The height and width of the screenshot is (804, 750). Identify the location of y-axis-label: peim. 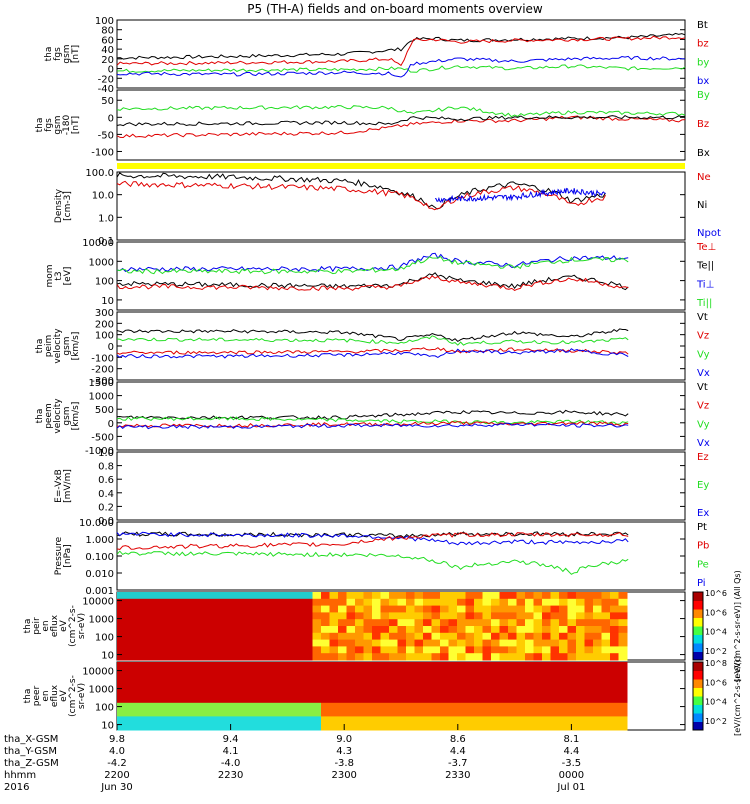
(49, 346).